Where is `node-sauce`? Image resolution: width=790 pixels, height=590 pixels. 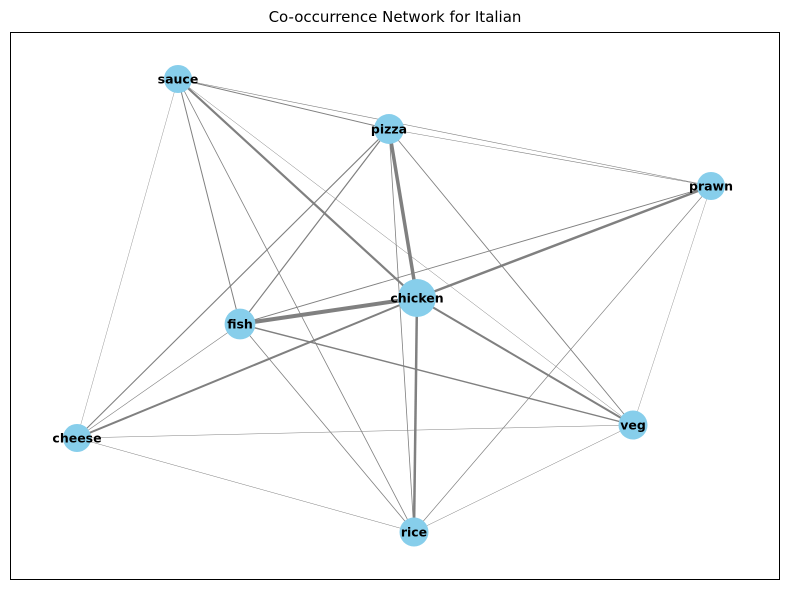
node-sauce is located at coordinates (178, 79).